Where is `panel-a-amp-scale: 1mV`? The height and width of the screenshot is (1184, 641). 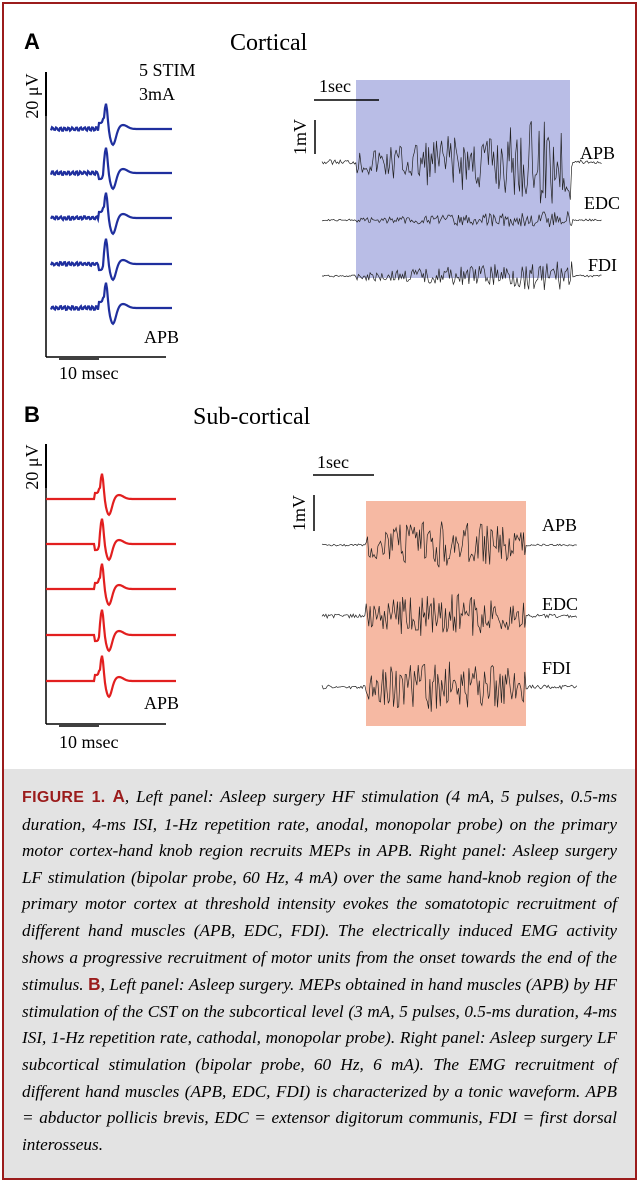 panel-a-amp-scale: 1mV is located at coordinates (300, 137).